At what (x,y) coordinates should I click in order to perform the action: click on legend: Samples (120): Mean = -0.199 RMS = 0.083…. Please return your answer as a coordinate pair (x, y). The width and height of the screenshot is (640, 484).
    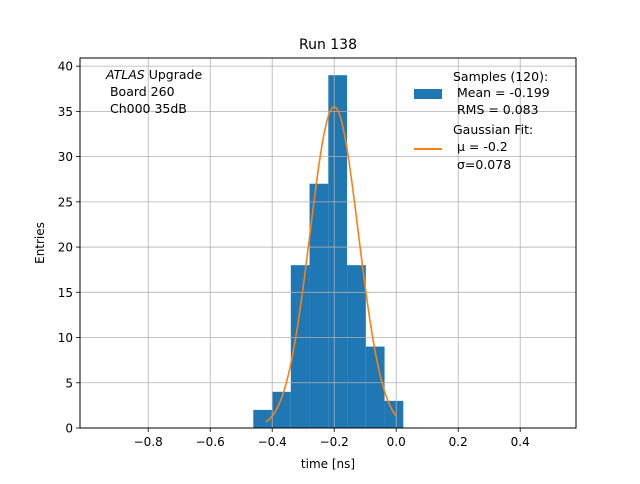
    Looking at the image, I should click on (482, 120).